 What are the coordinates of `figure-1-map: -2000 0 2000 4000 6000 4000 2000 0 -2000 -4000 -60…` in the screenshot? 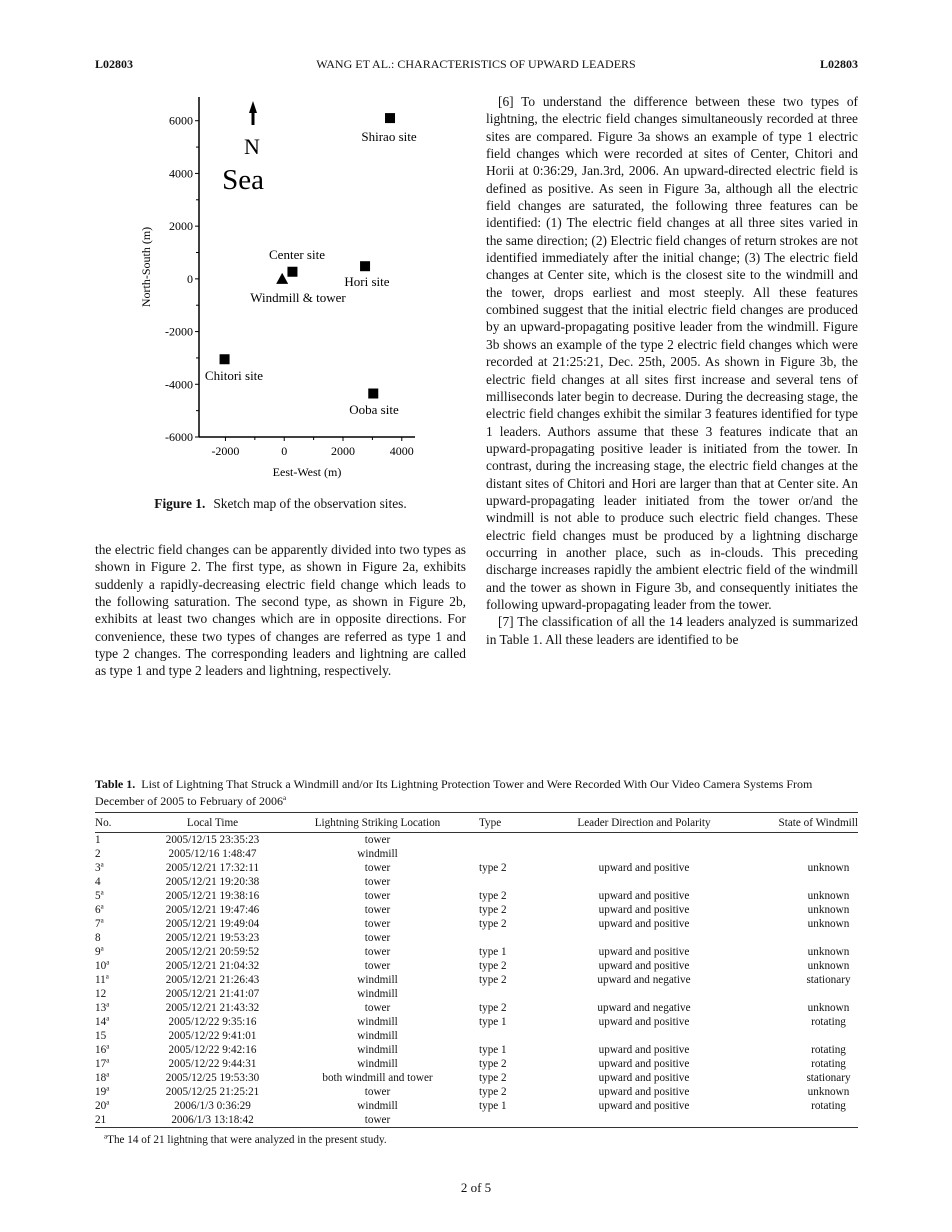 It's located at (278, 288).